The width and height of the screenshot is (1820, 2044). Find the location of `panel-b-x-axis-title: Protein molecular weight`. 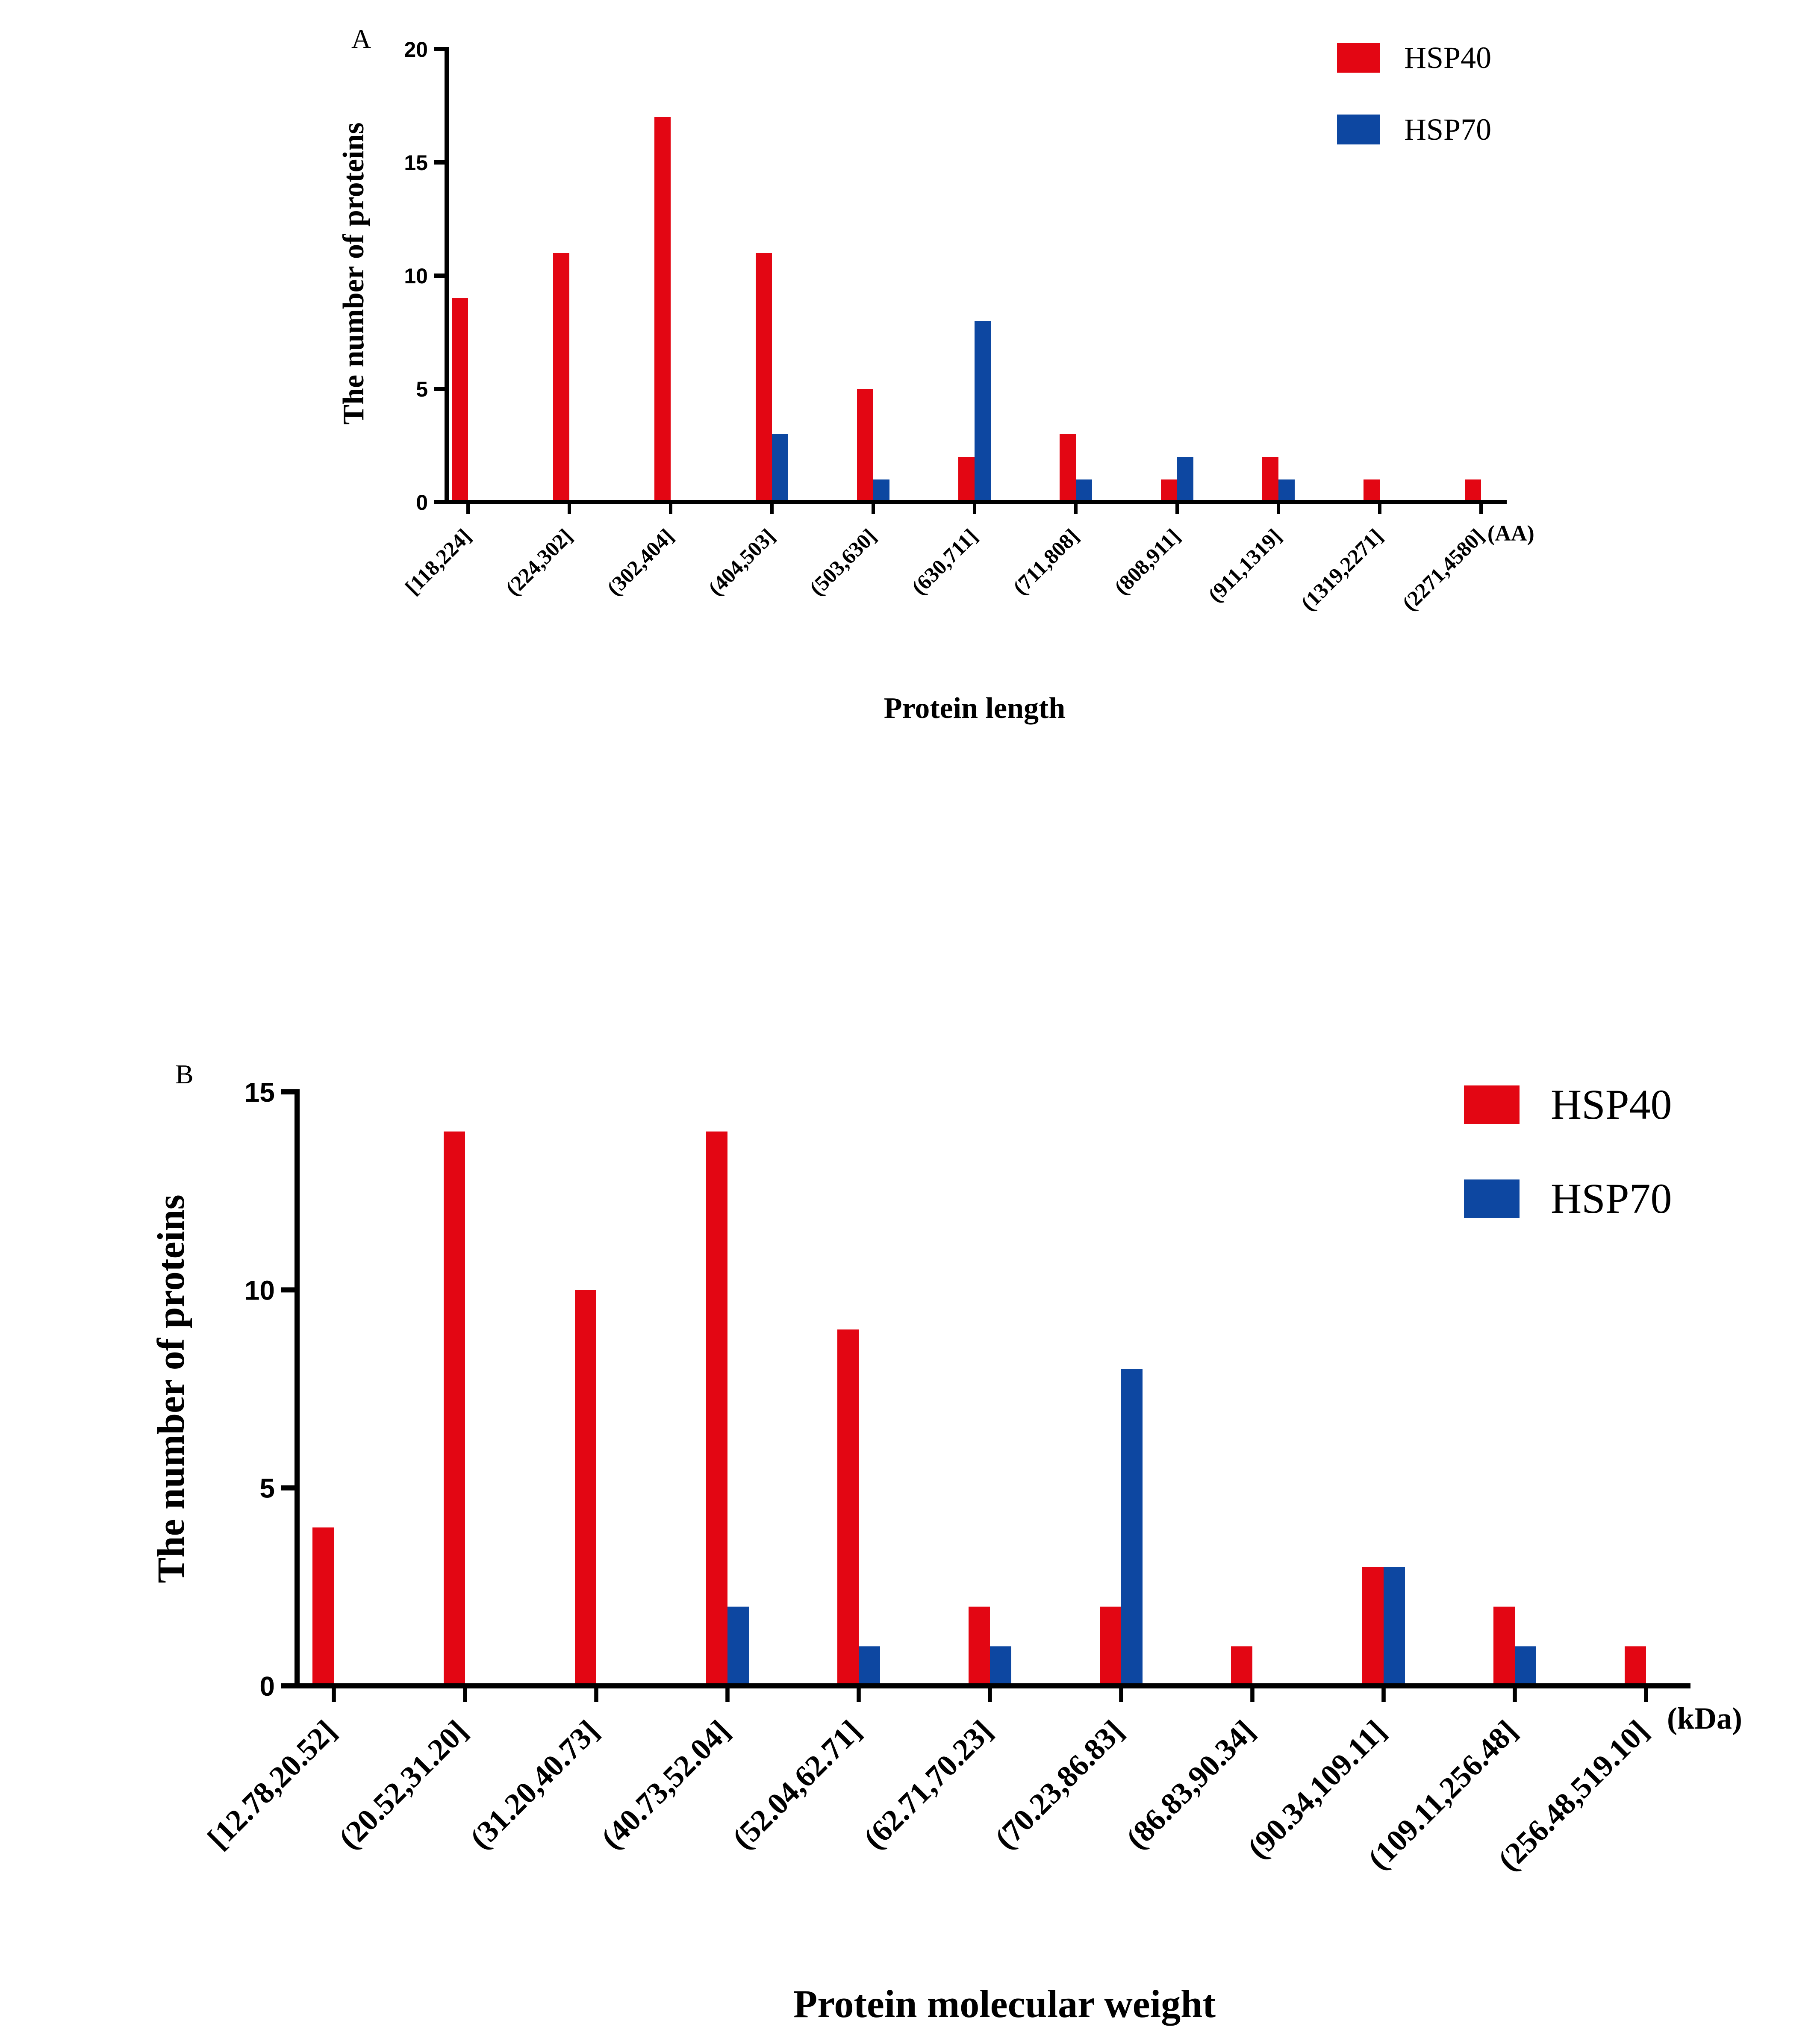

panel-b-x-axis-title: Protein molecular weight is located at coordinates (1004, 2004).